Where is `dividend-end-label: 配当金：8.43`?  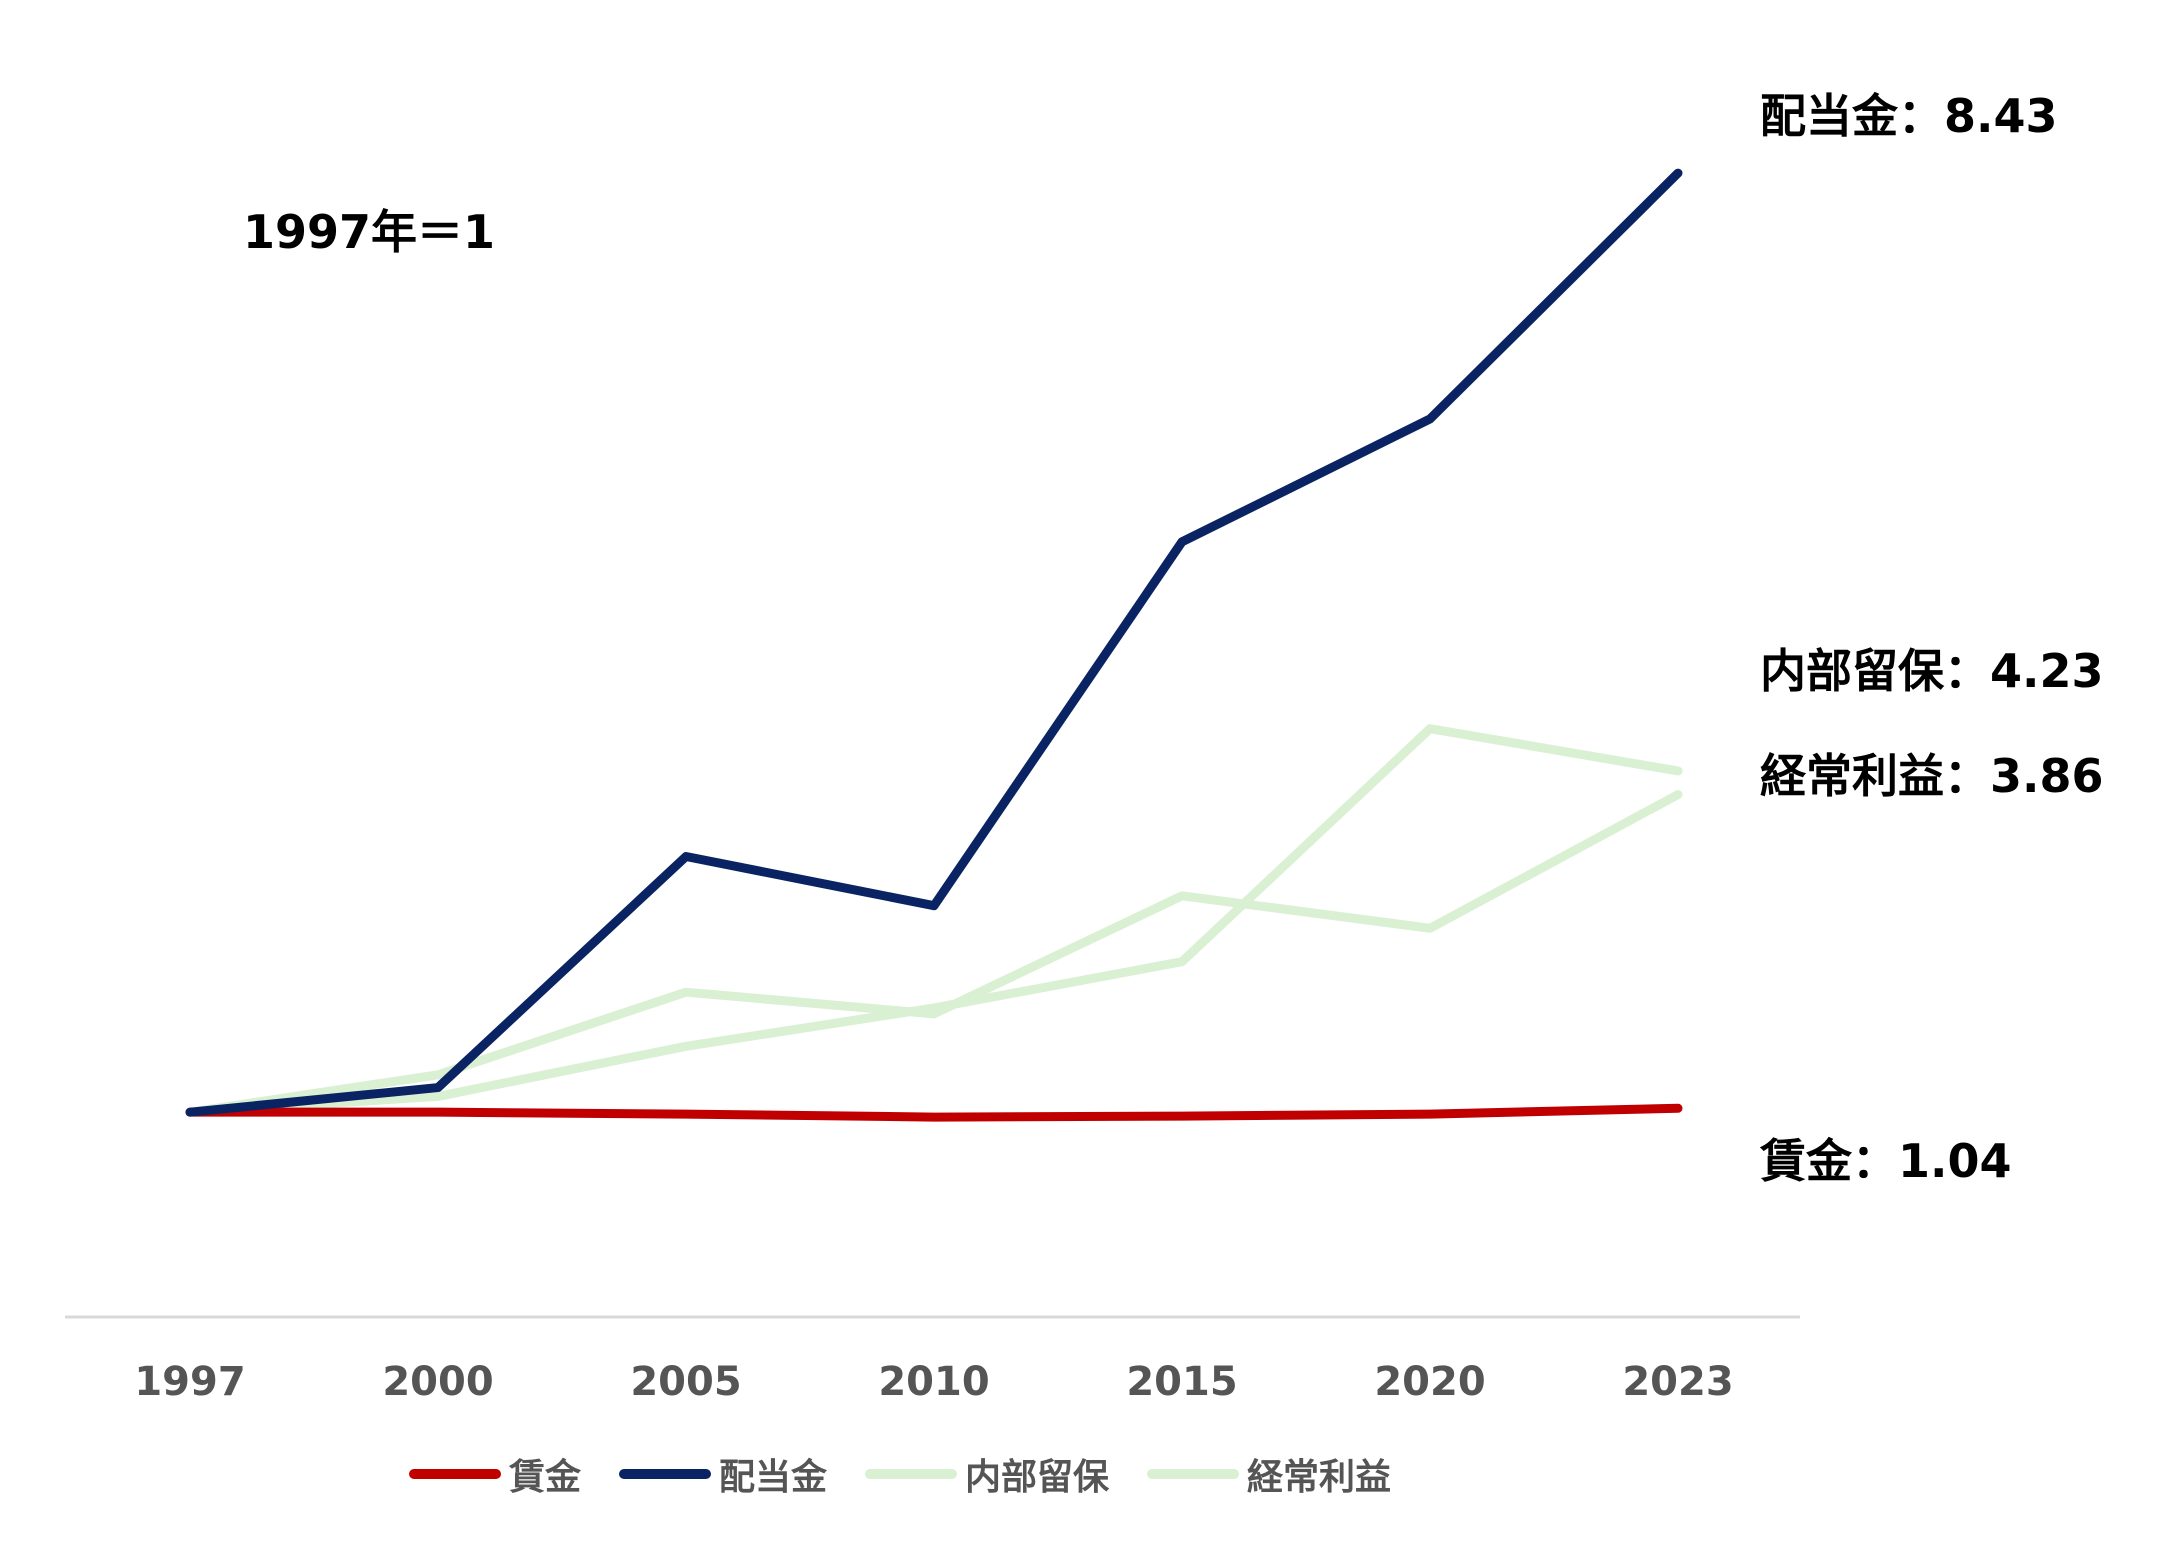 dividend-end-label: 配当金：8.43 is located at coordinates (1909, 116).